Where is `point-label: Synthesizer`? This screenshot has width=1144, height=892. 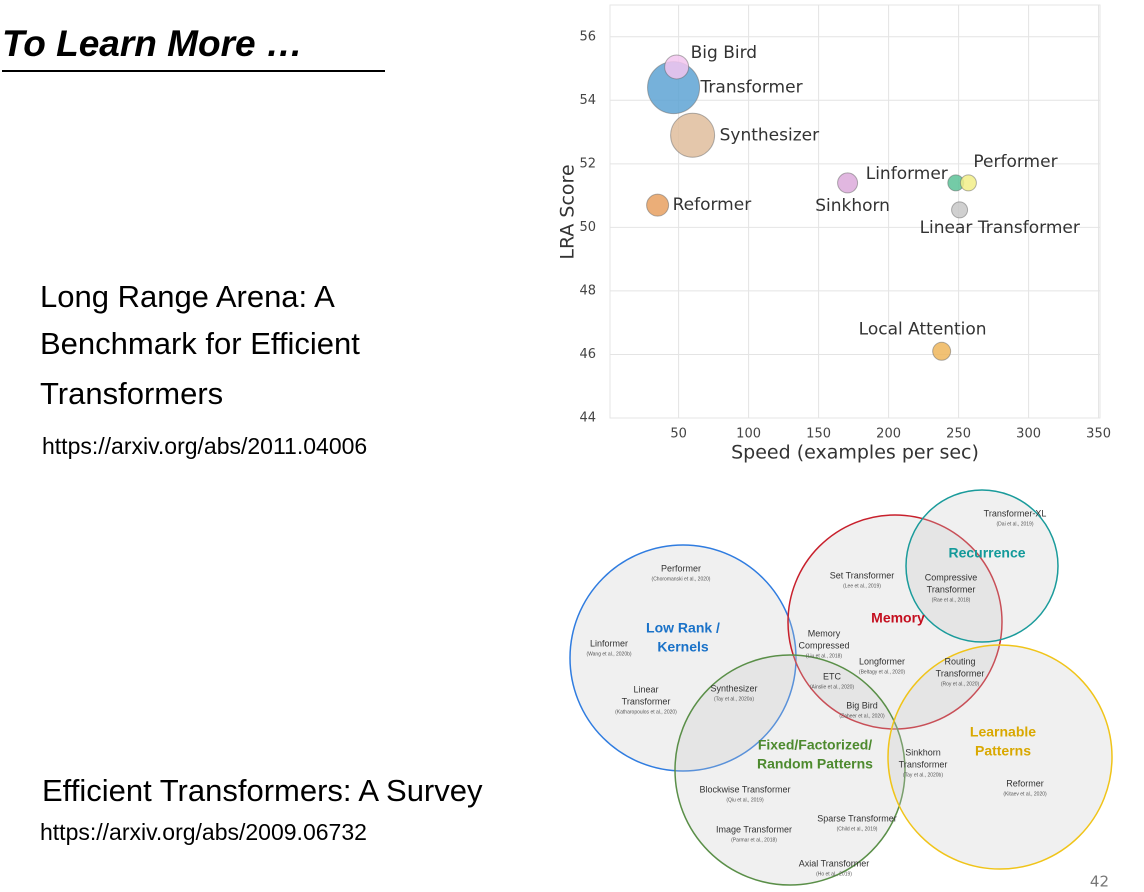 point-label: Synthesizer is located at coordinates (769, 135).